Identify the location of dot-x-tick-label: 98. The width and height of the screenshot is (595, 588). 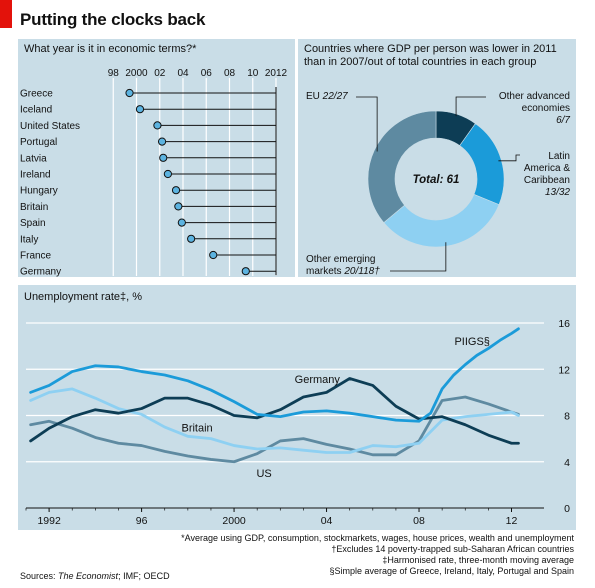
(114, 73).